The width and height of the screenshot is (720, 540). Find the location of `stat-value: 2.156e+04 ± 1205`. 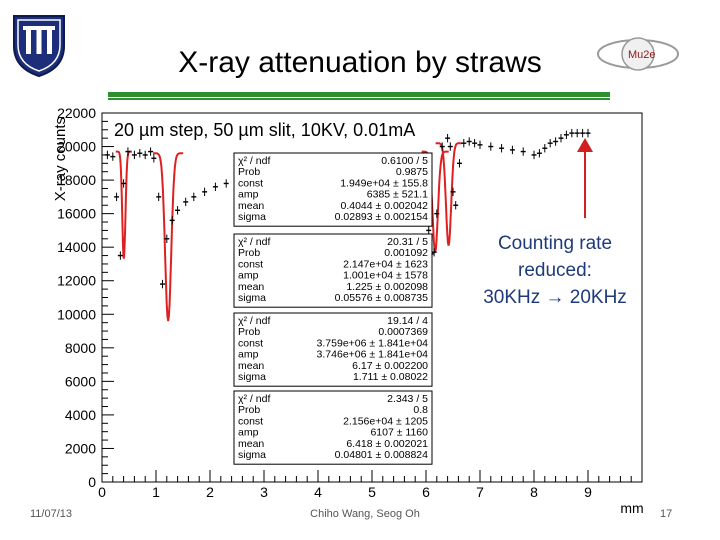

stat-value: 2.156e+04 ± 1205 is located at coordinates (385, 421).